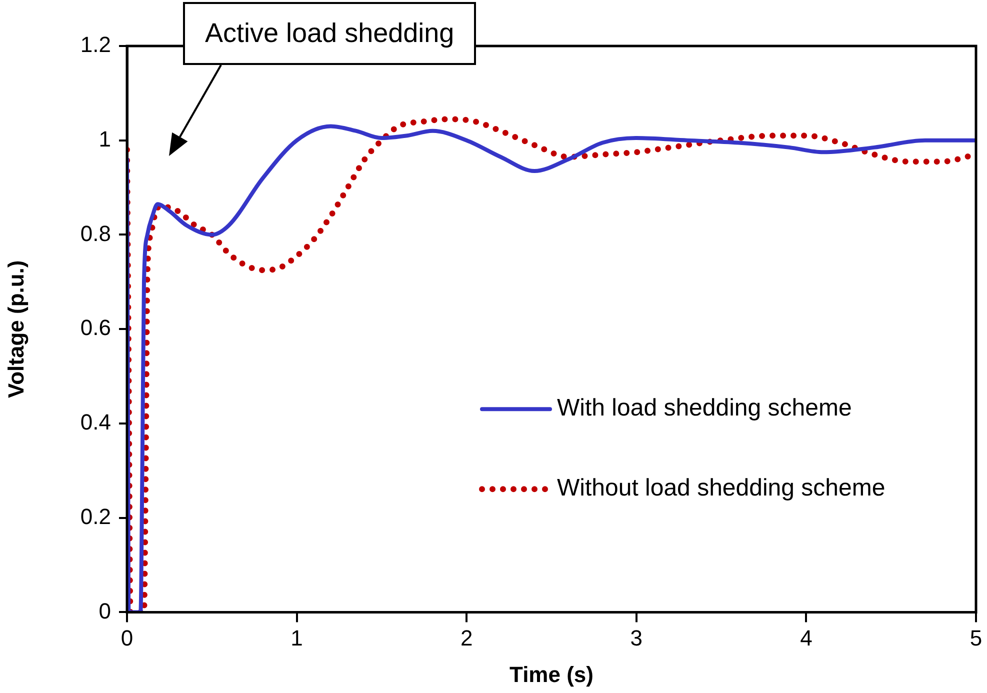 This screenshot has width=987, height=693. Describe the element at coordinates (15, 329) in the screenshot. I see `y-axis-title: Voltage (p.u.)` at that location.